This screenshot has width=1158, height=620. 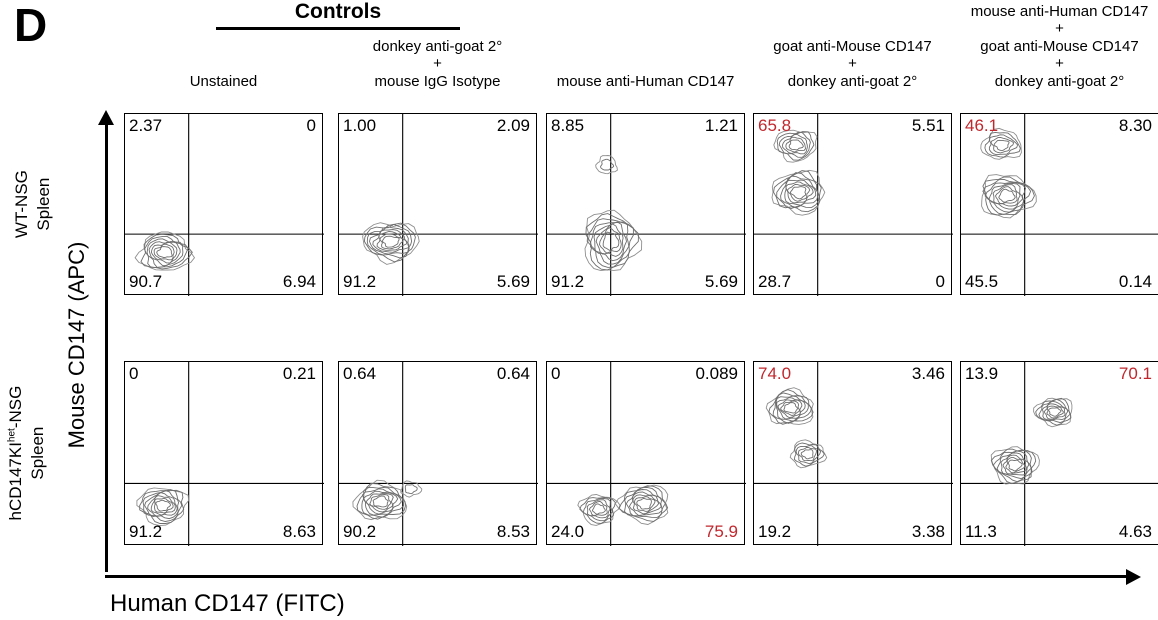 What do you see at coordinates (775, 281) in the screenshot?
I see `quadrant-pct-ll: 28.7` at bounding box center [775, 281].